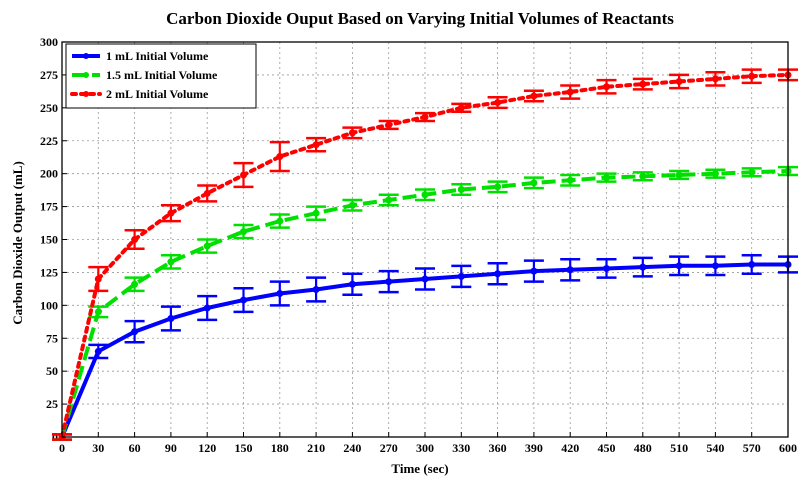  I want to click on y-tick-label: 75, so click(52, 338).